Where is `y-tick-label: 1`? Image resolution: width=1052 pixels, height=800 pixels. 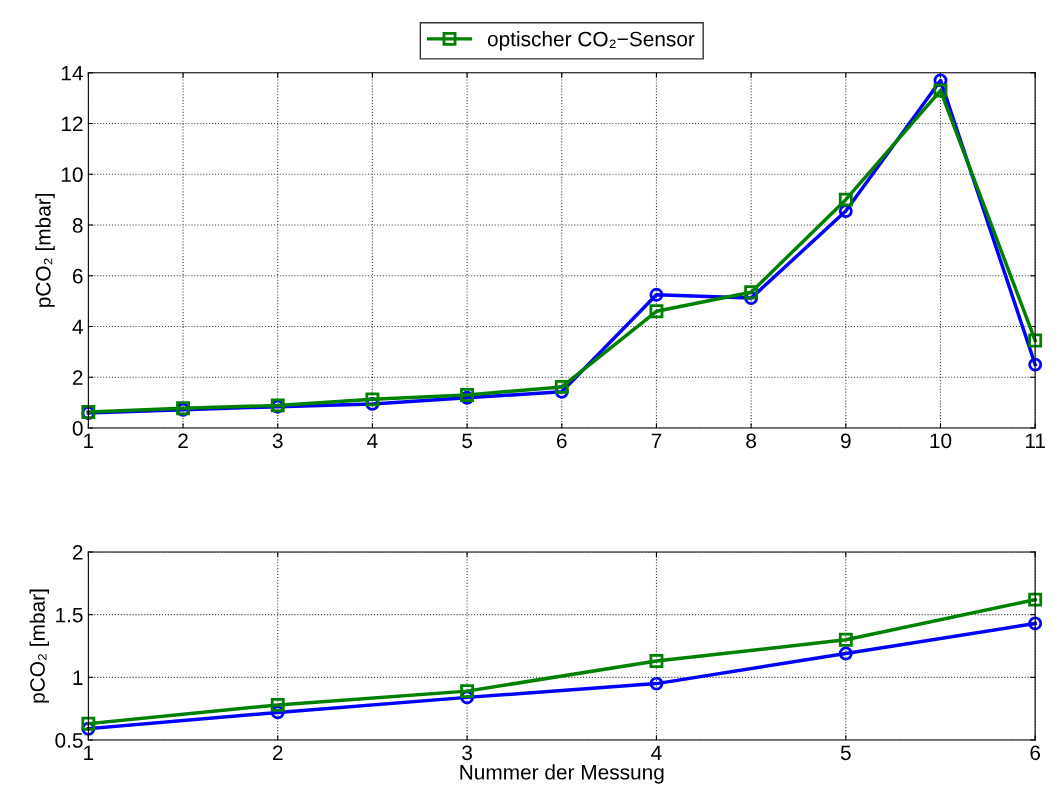 y-tick-label: 1 is located at coordinates (78, 677).